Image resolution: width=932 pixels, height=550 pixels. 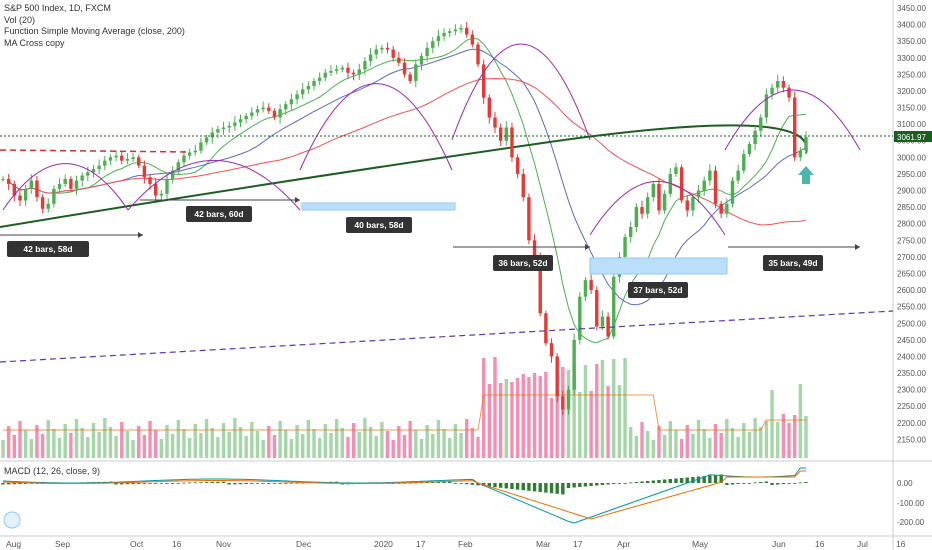 What do you see at coordinates (57, 8) in the screenshot?
I see `symbol-title: S&P 500 Index, 1D, FXCM` at bounding box center [57, 8].